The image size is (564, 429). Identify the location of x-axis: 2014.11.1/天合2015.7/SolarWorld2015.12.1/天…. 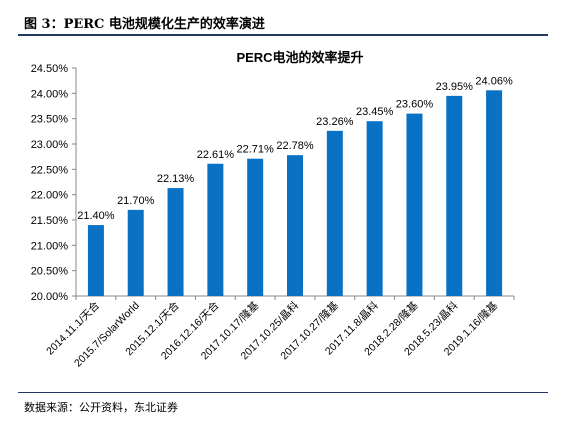
(279, 332).